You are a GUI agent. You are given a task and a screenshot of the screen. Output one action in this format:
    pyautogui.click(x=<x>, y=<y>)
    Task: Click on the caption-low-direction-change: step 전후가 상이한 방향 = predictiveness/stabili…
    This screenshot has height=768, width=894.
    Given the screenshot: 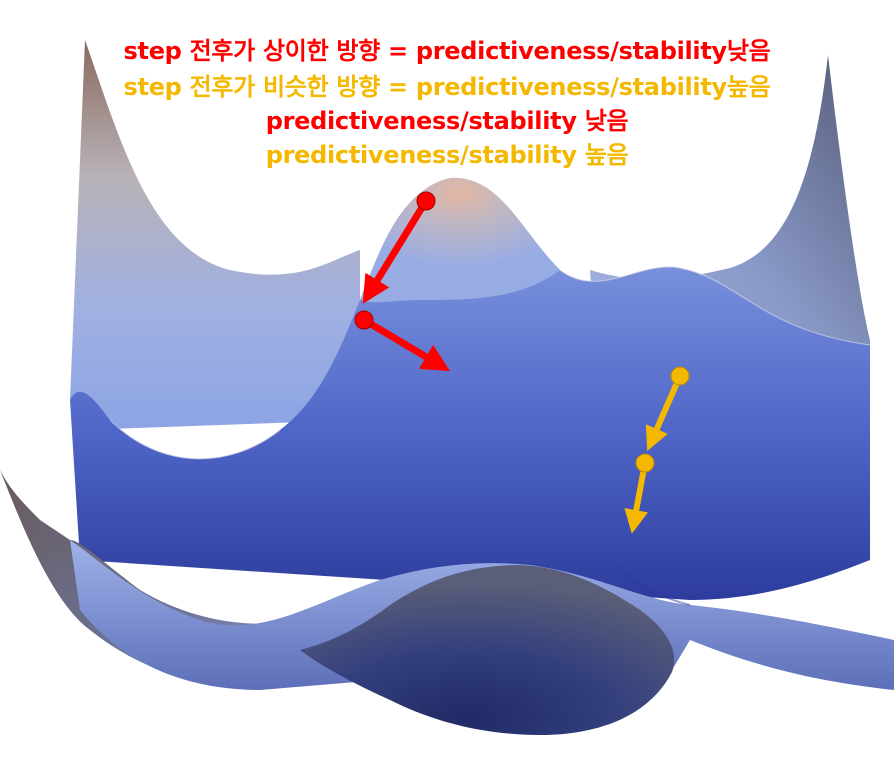 What is the action you would take?
    pyautogui.click(x=447, y=51)
    